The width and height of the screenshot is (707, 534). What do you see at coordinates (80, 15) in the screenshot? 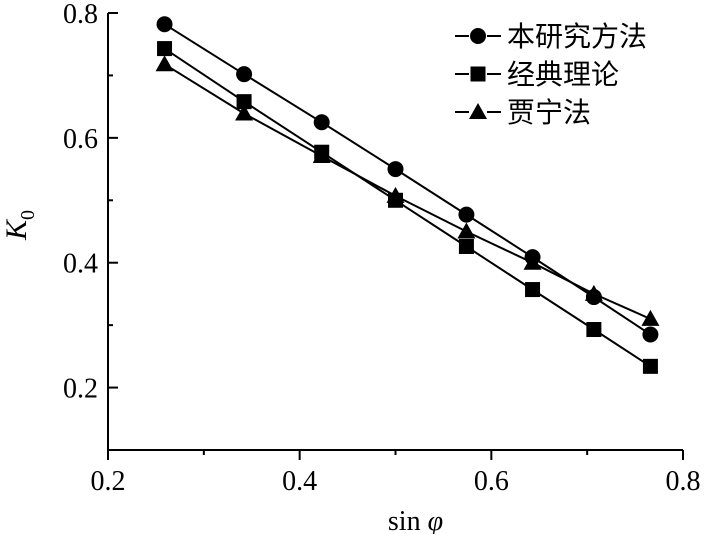
I see `y-tick-label: 0.8` at bounding box center [80, 15].